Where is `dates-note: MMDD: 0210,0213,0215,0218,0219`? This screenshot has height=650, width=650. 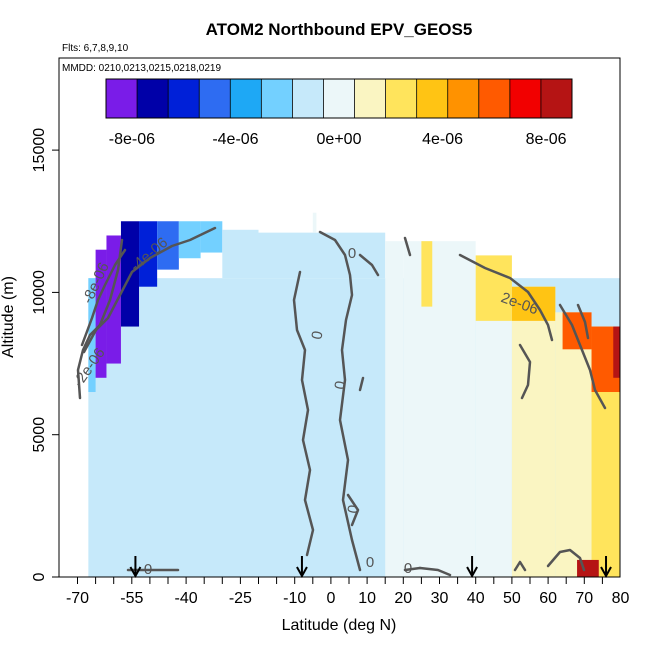
dates-note: MMDD: 0210,0213,0215,0218,0219 is located at coordinates (141, 68).